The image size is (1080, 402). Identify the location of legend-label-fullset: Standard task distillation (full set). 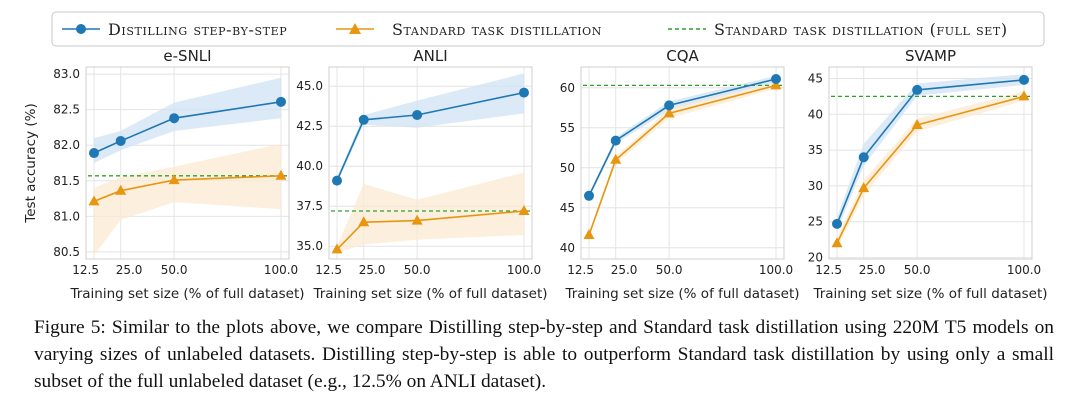
(861, 29).